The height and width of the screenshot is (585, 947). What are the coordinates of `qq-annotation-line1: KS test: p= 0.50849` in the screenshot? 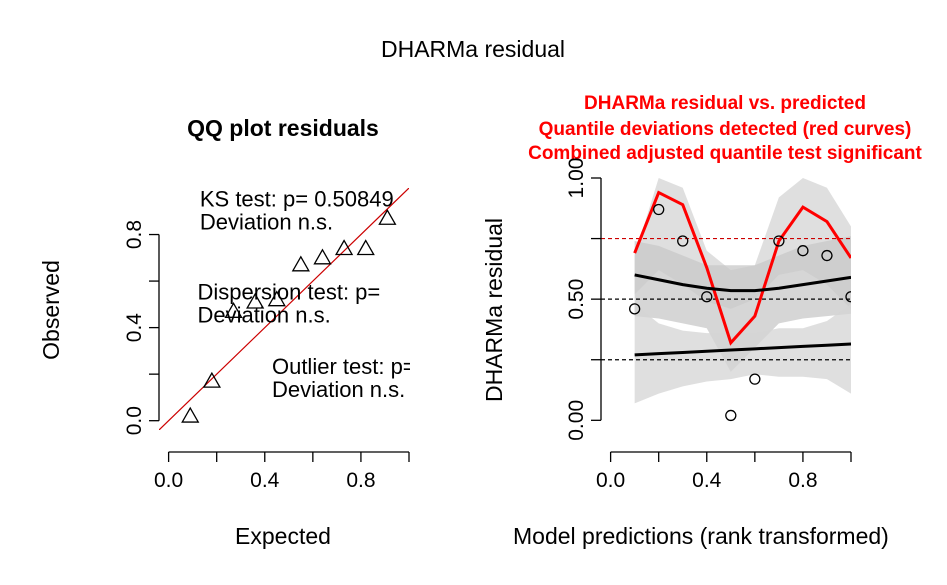 It's located at (297, 199).